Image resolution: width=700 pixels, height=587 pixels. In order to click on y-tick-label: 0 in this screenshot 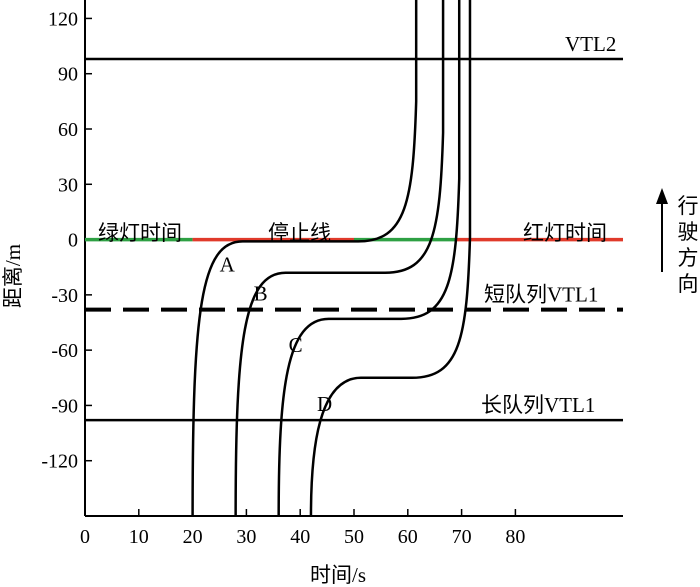, I will do `click(73, 241)`.